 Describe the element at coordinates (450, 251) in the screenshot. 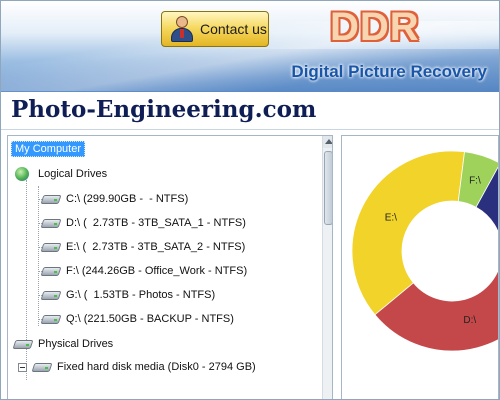

I see `donut-hole` at that location.